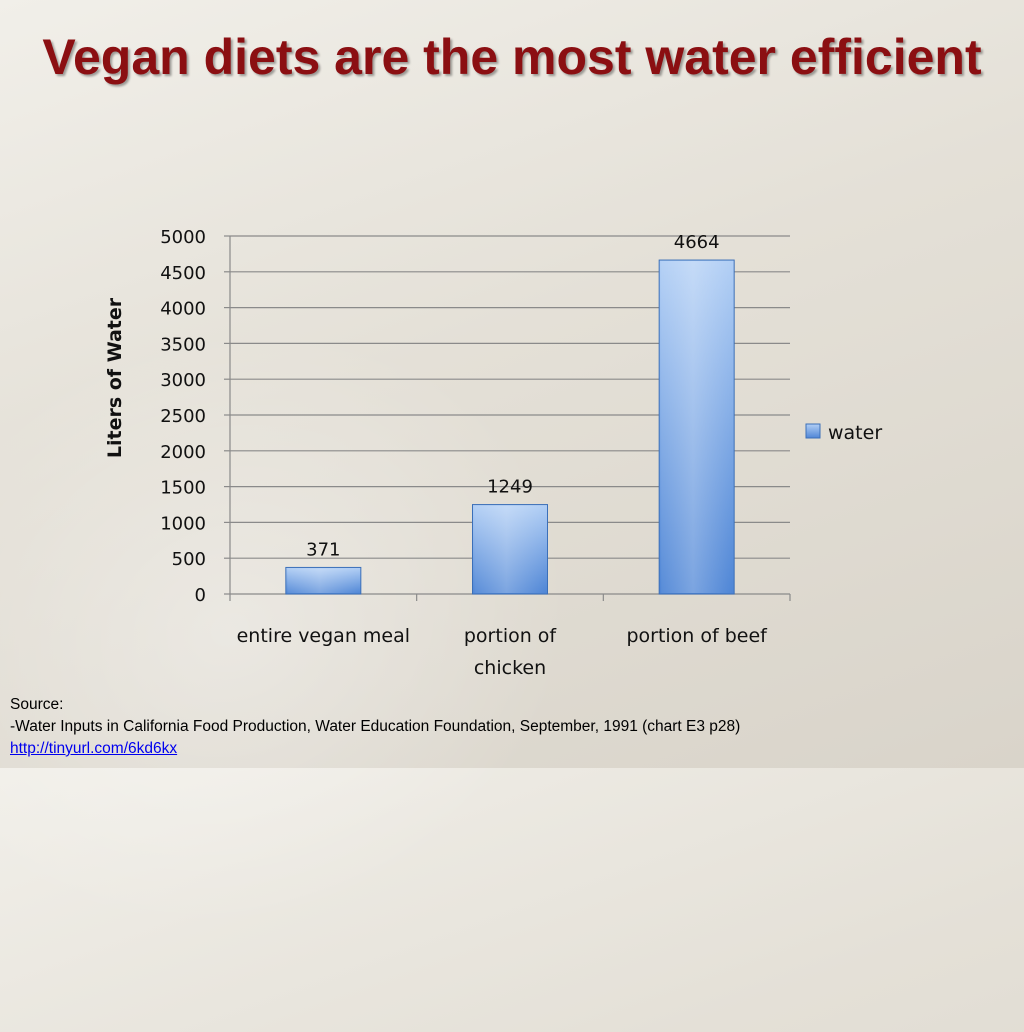  Describe the element at coordinates (323, 636) in the screenshot. I see `category-label: entire vegan meal` at that location.